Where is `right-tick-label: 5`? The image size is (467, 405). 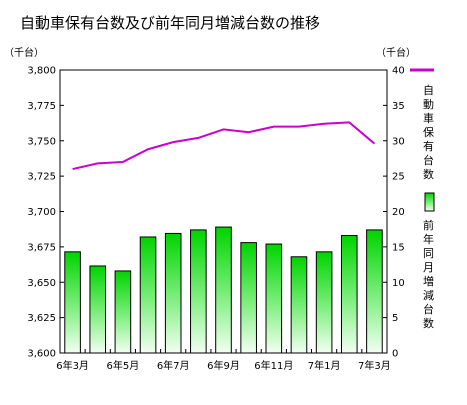
right-tick-label: 5 is located at coordinates (395, 318).